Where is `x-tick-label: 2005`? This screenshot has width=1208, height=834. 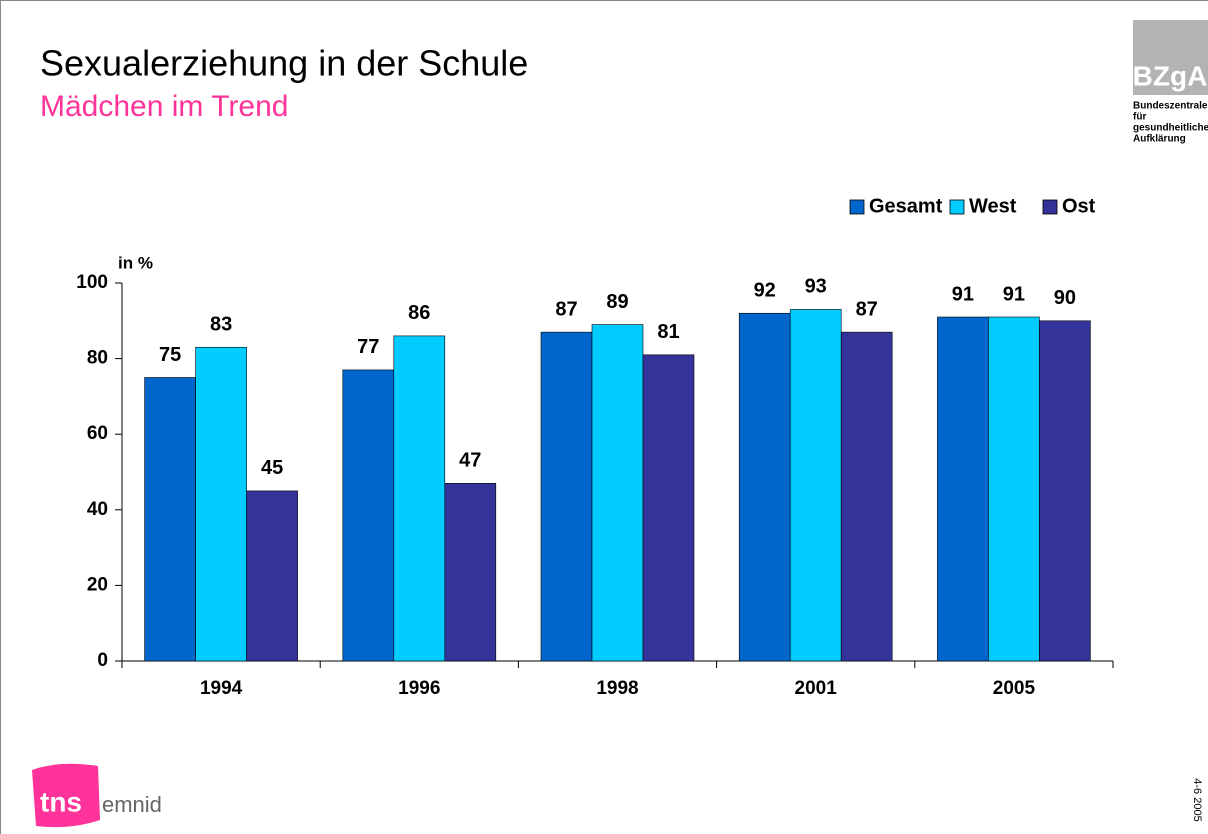
x-tick-label: 2005 is located at coordinates (1014, 688).